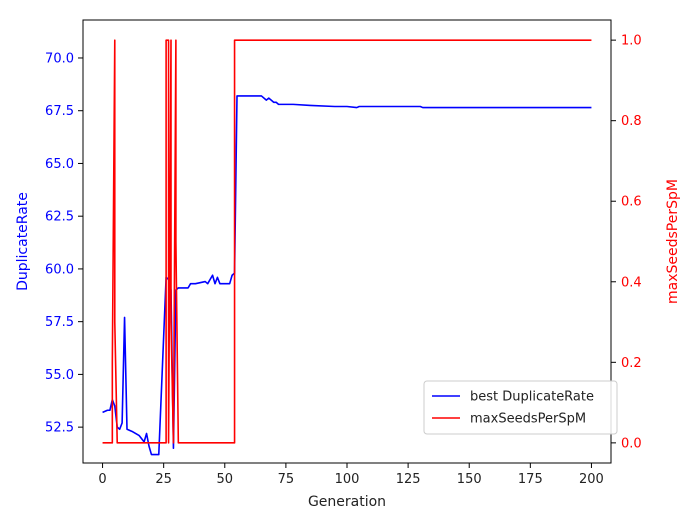  What do you see at coordinates (347, 502) in the screenshot?
I see `x-axis-label: Generation` at bounding box center [347, 502].